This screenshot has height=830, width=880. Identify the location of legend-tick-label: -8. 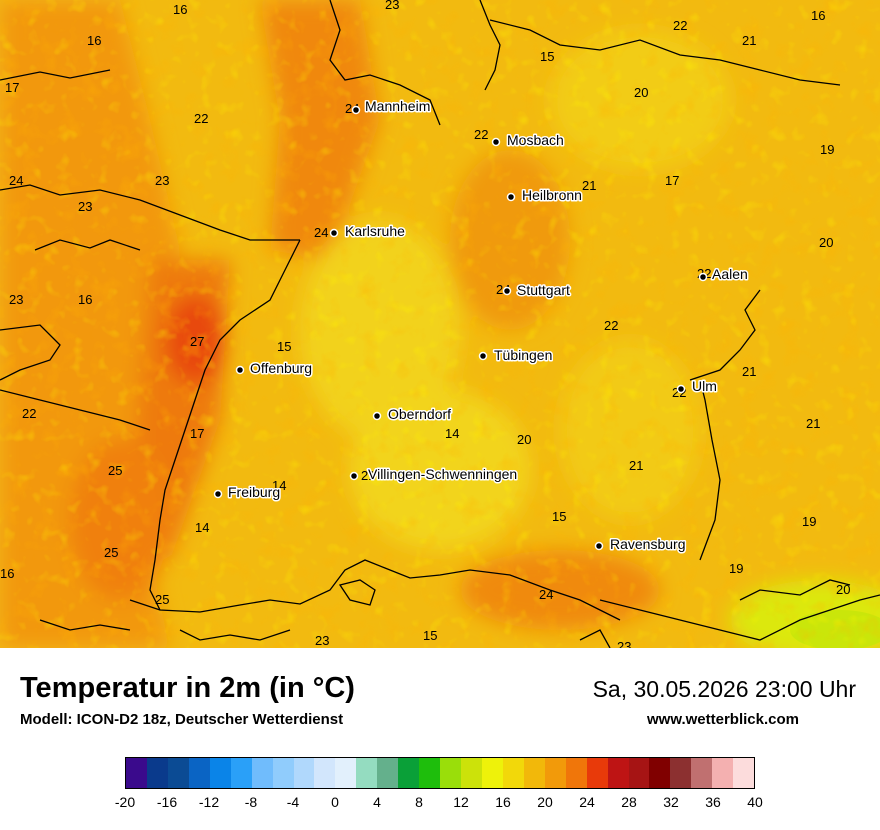
(251, 802).